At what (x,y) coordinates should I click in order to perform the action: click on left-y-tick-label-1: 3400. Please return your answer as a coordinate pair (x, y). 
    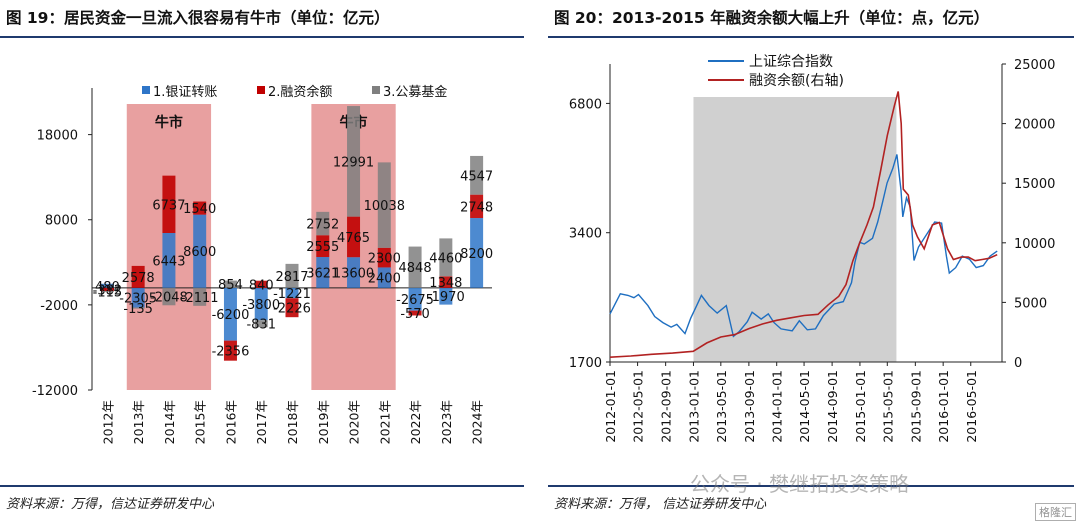
    Looking at the image, I should click on (585, 234).